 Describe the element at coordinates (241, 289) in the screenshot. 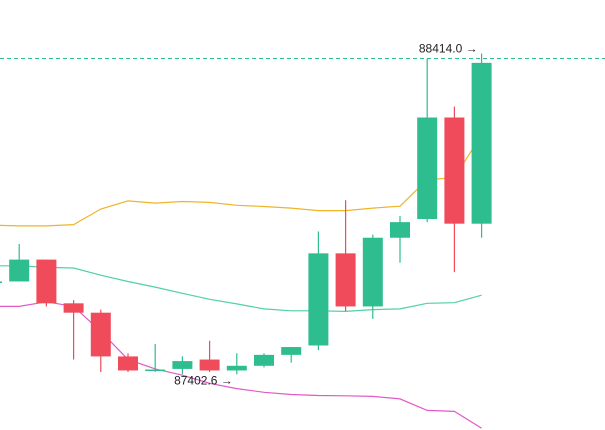

I see `middle-band-line` at that location.